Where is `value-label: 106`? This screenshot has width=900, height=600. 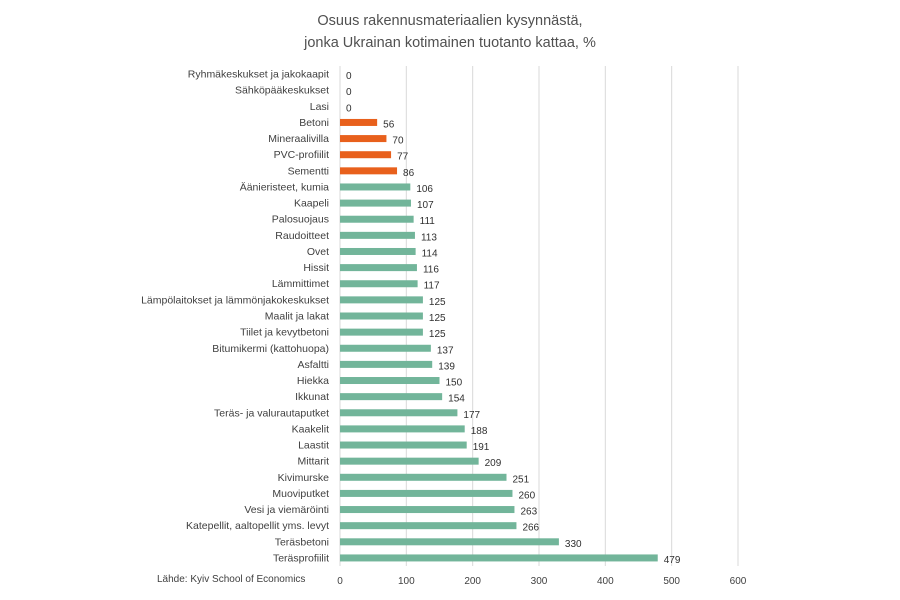 value-label: 106 is located at coordinates (424, 189).